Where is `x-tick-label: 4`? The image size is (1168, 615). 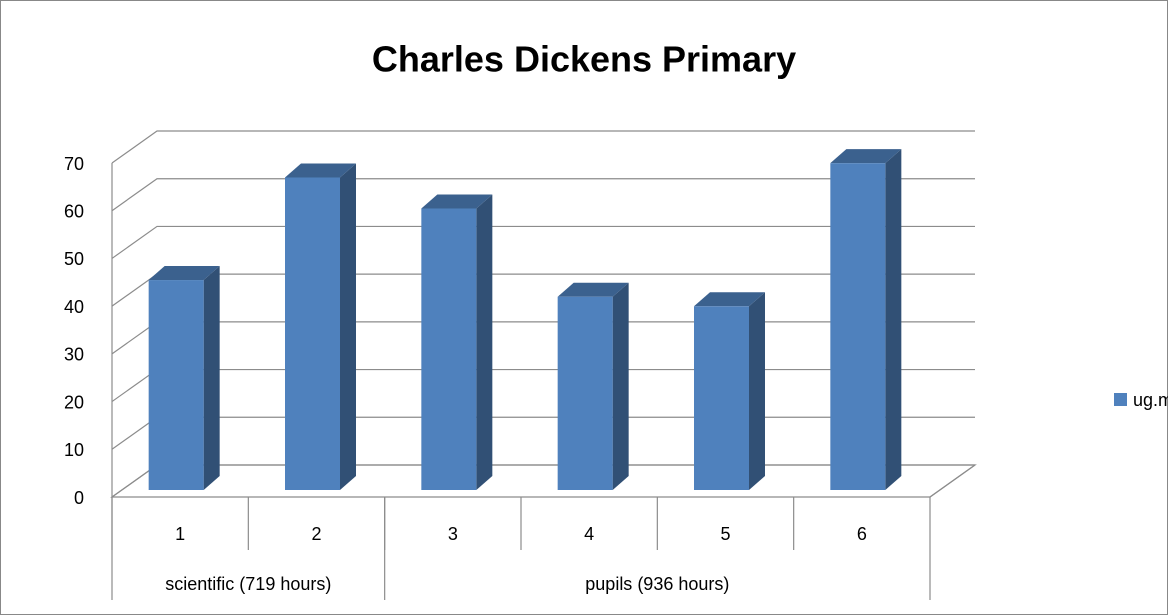
x-tick-label: 4 is located at coordinates (589, 534).